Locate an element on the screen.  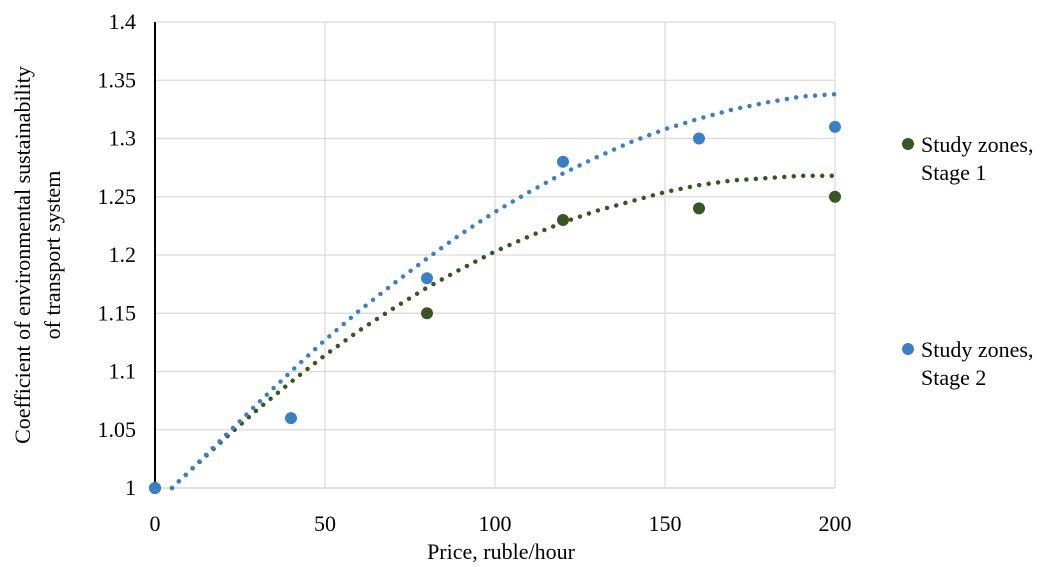
x-tick-label: 50 is located at coordinates (325, 523).